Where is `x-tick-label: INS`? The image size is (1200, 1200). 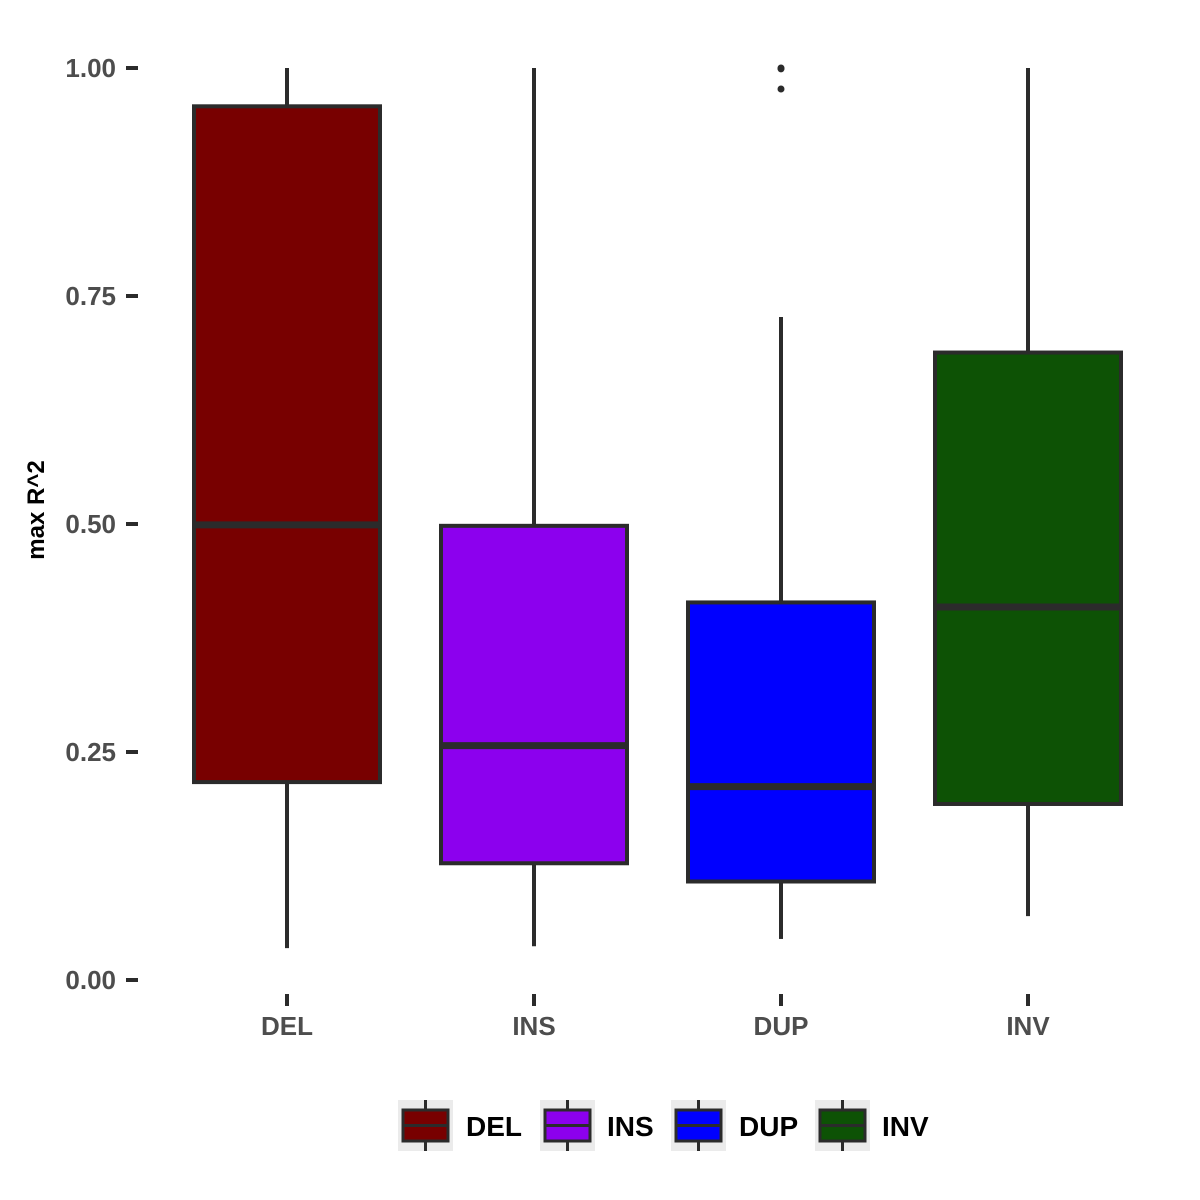
x-tick-label: INS is located at coordinates (533, 1026).